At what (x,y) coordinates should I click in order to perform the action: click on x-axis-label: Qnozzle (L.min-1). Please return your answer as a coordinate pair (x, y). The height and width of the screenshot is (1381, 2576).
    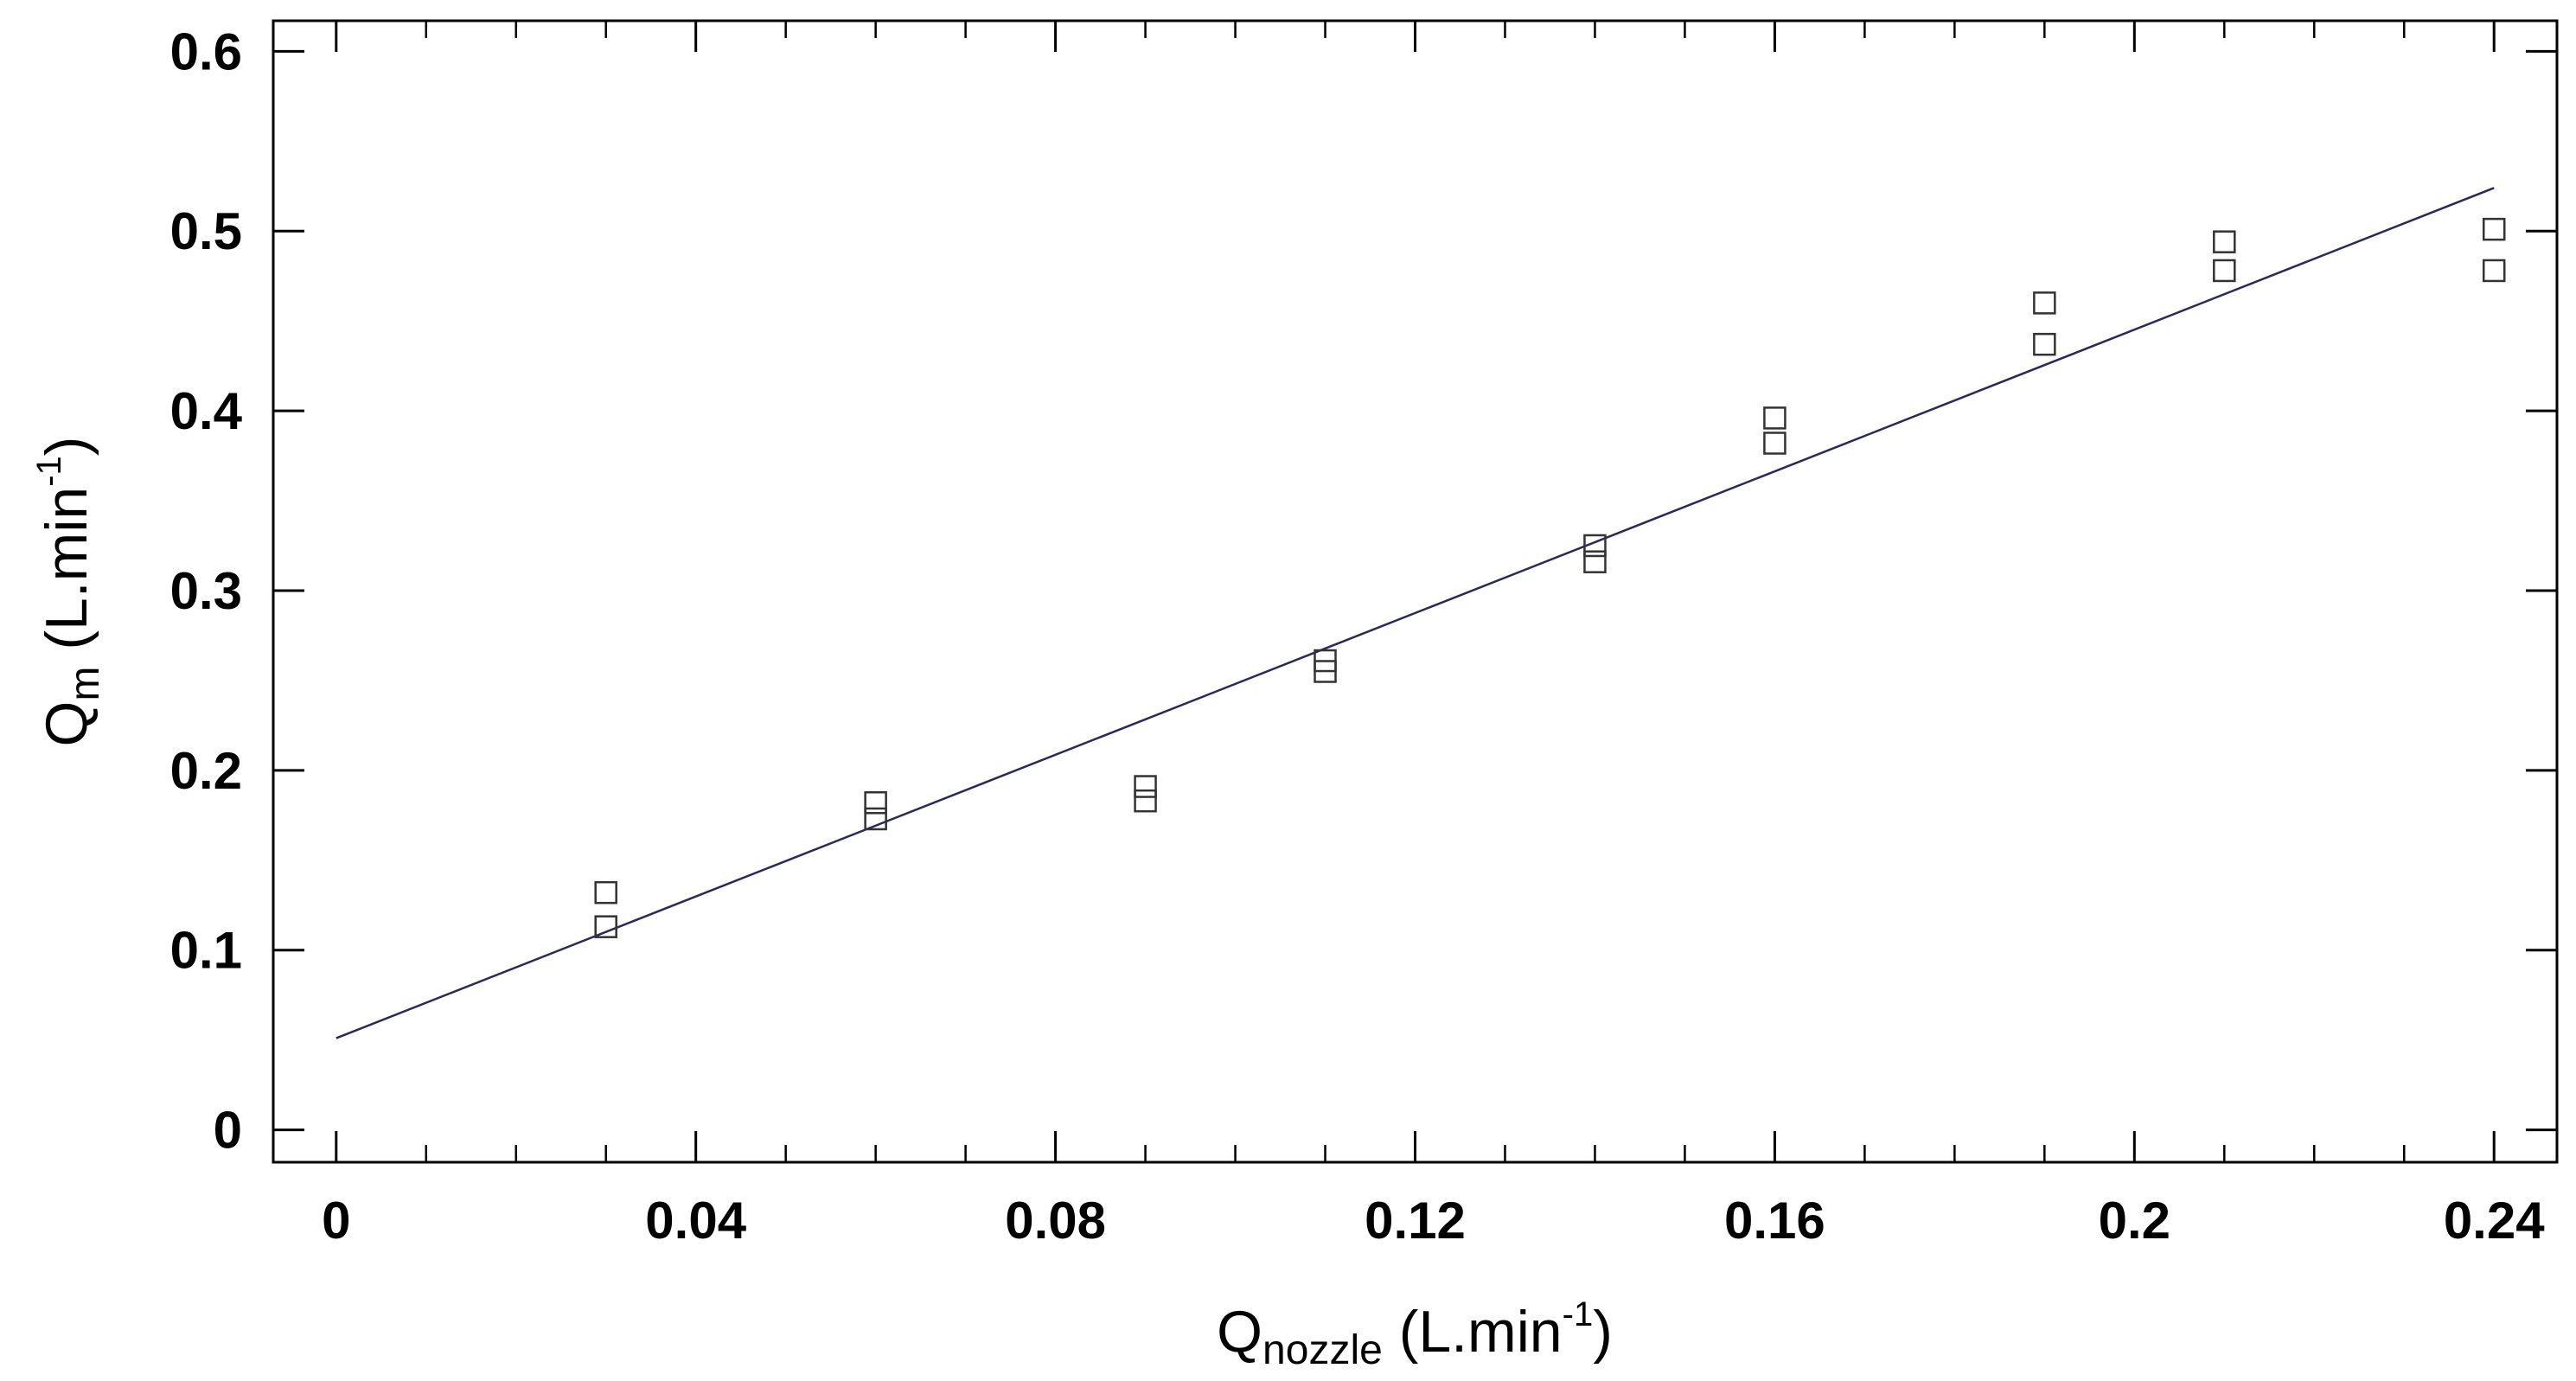
    Looking at the image, I should click on (1415, 1334).